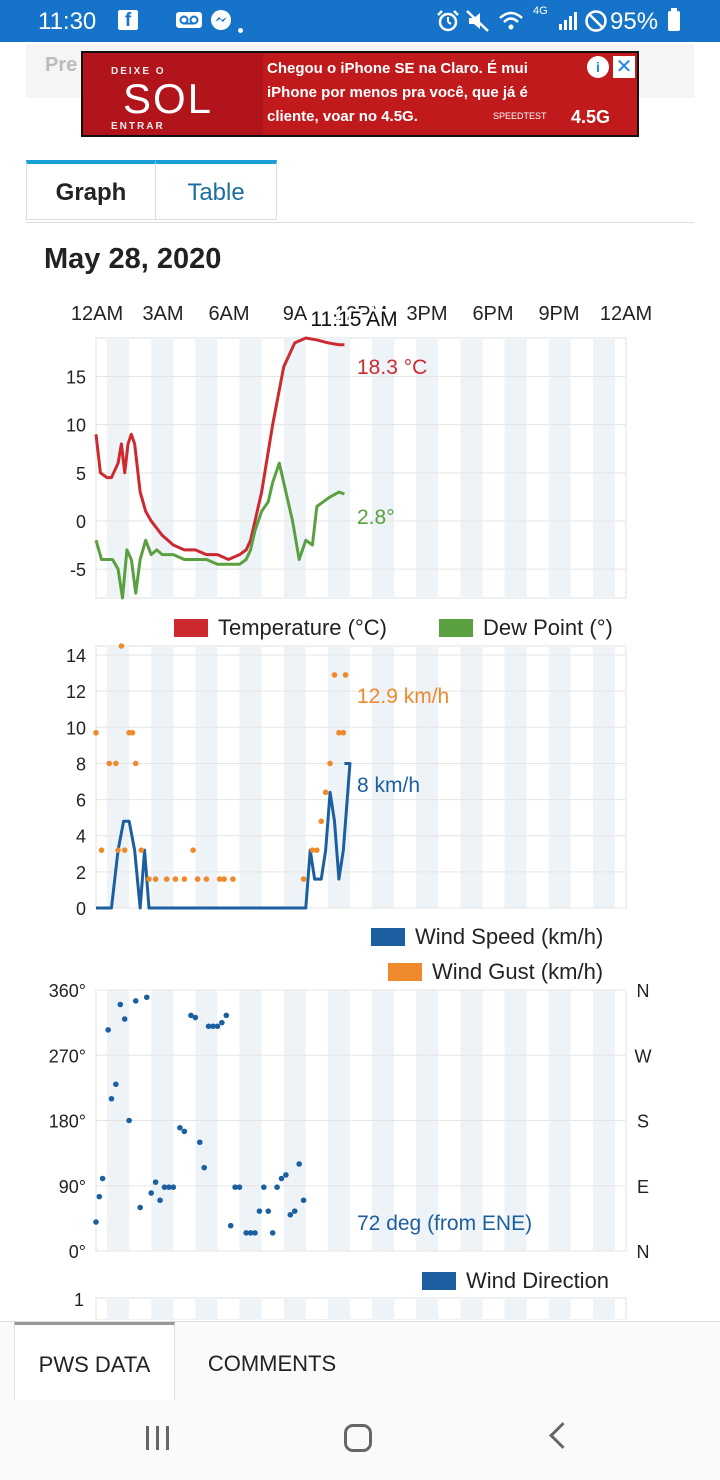  What do you see at coordinates (189, 23) in the screenshot?
I see `voicemail-icon` at bounding box center [189, 23].